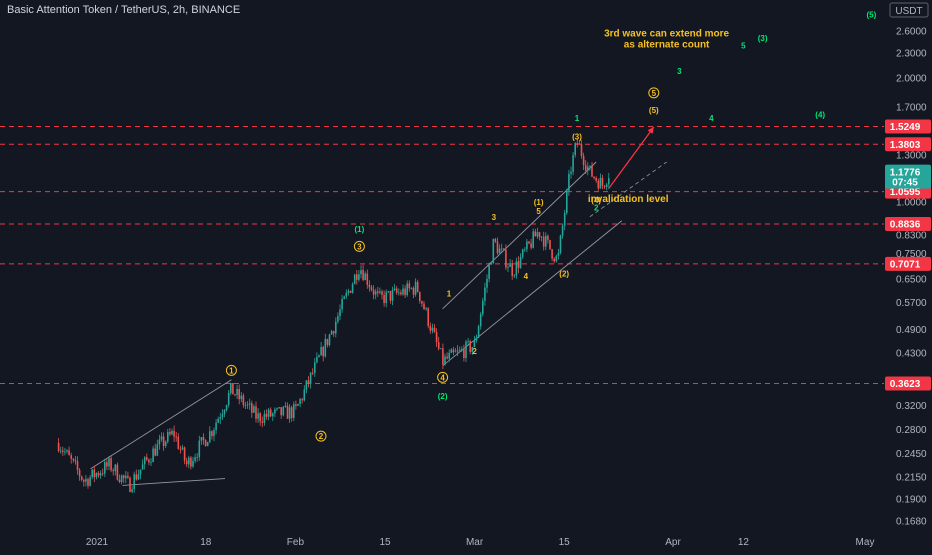 The height and width of the screenshot is (555, 932). Describe the element at coordinates (905, 264) in the screenshot. I see `price-level-label: 0.7071` at that location.